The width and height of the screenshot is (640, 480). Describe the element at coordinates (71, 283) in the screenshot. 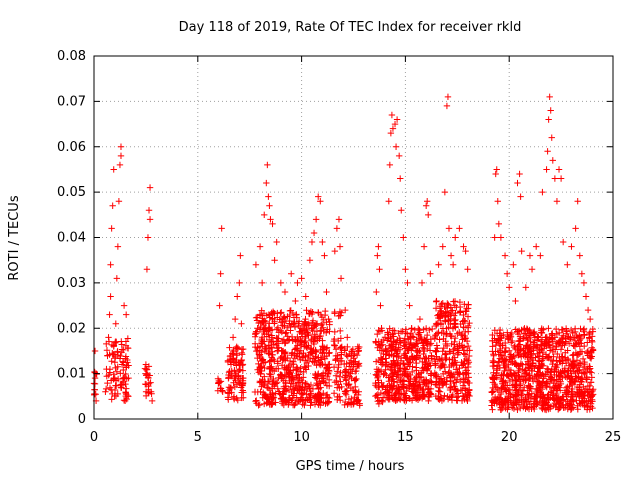

I see `y-tick-label: 0.03` at that location.